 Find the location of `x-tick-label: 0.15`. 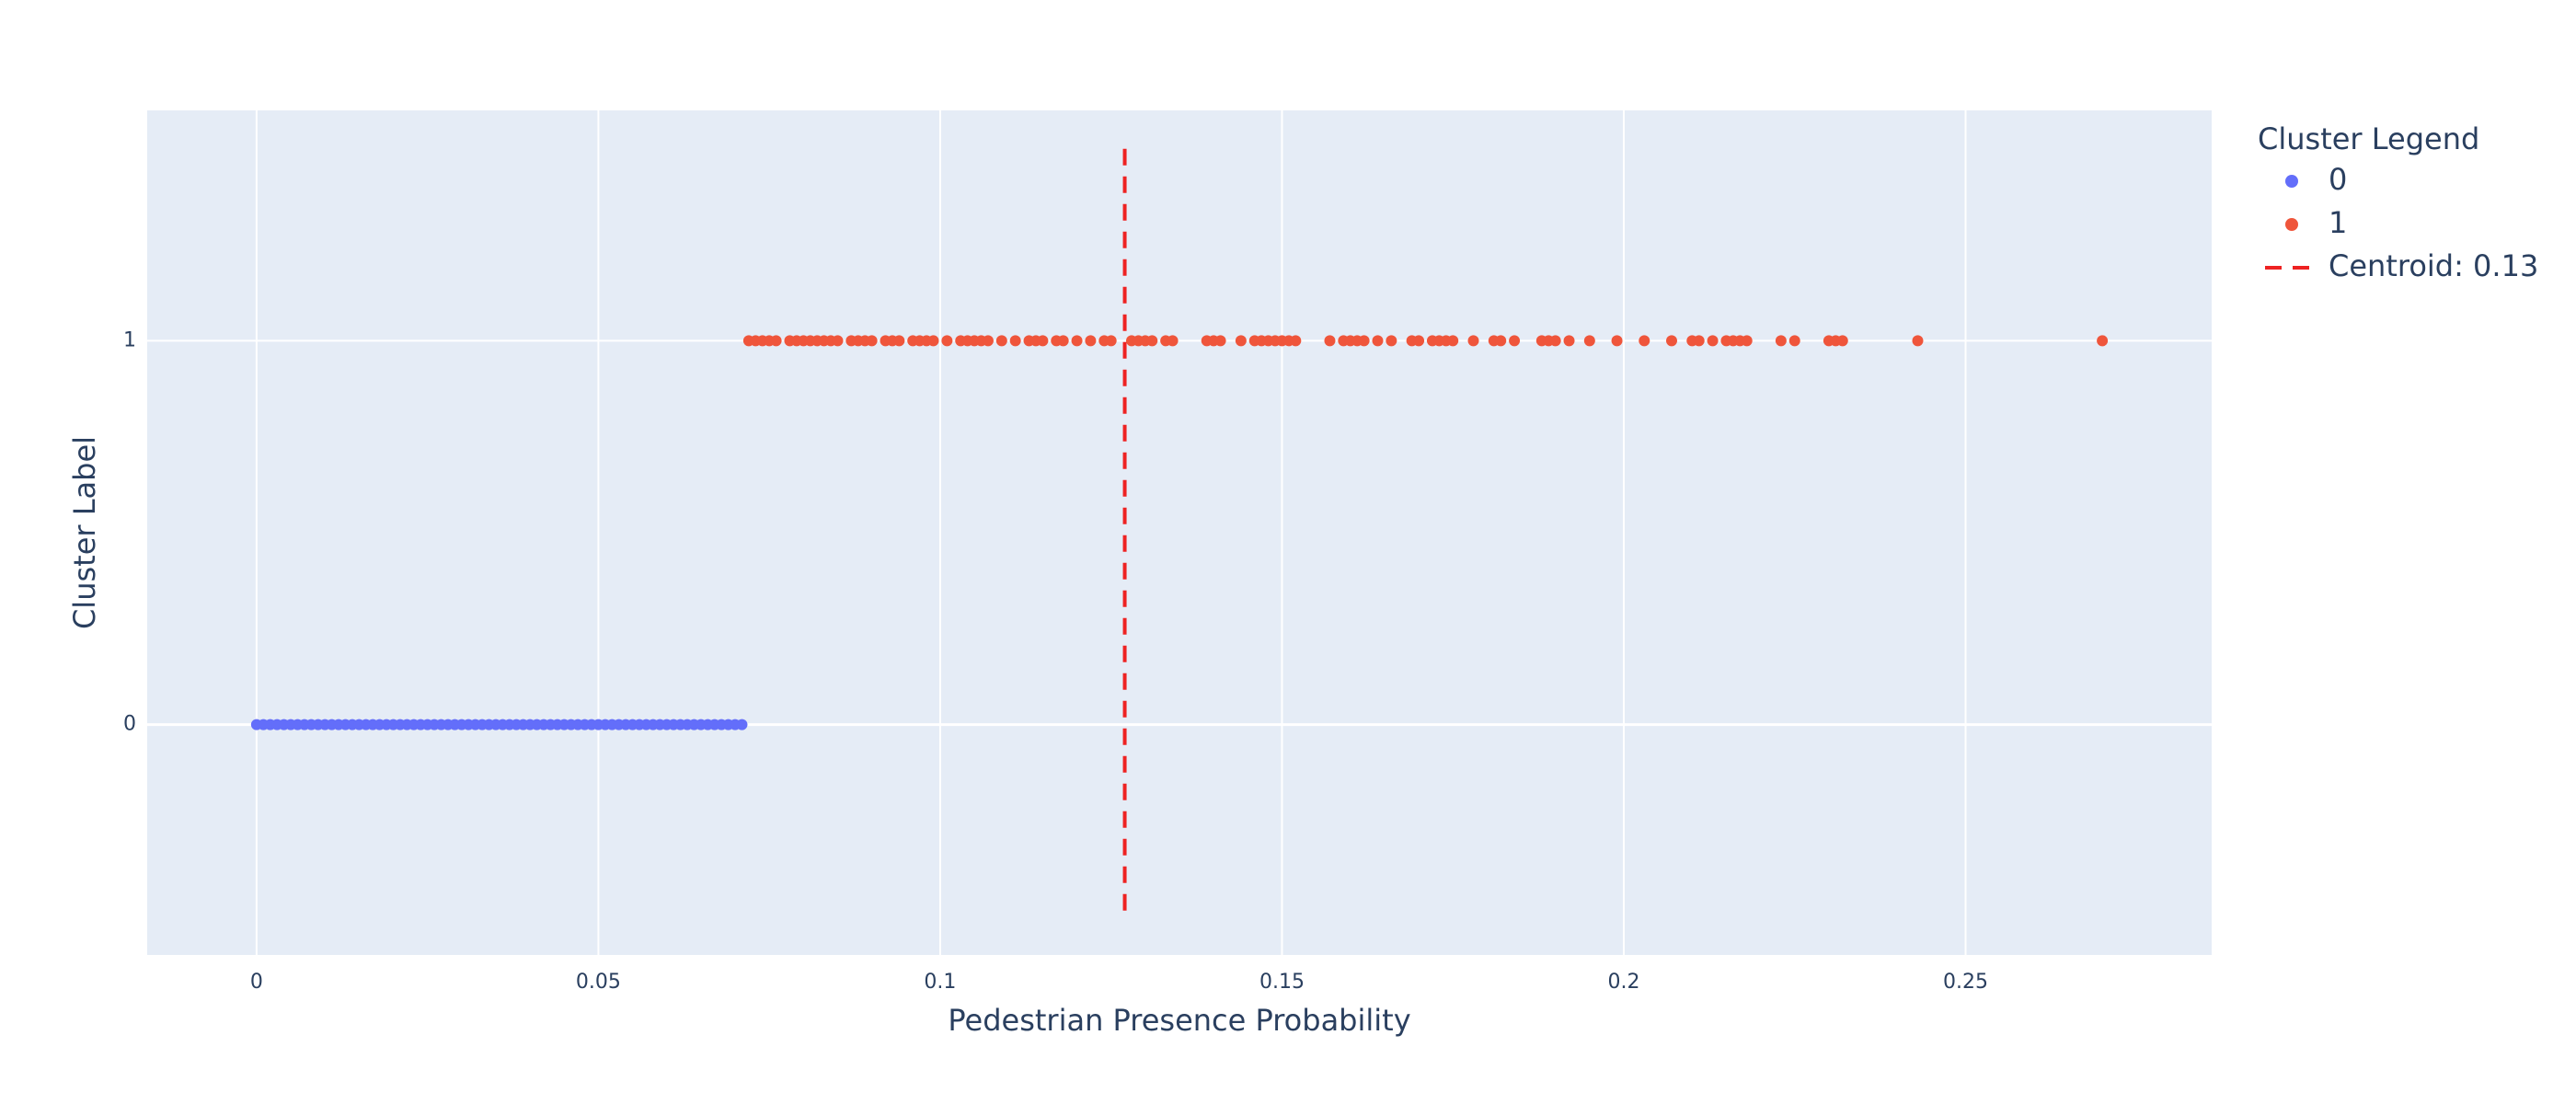

x-tick-label: 0.15 is located at coordinates (1282, 982).